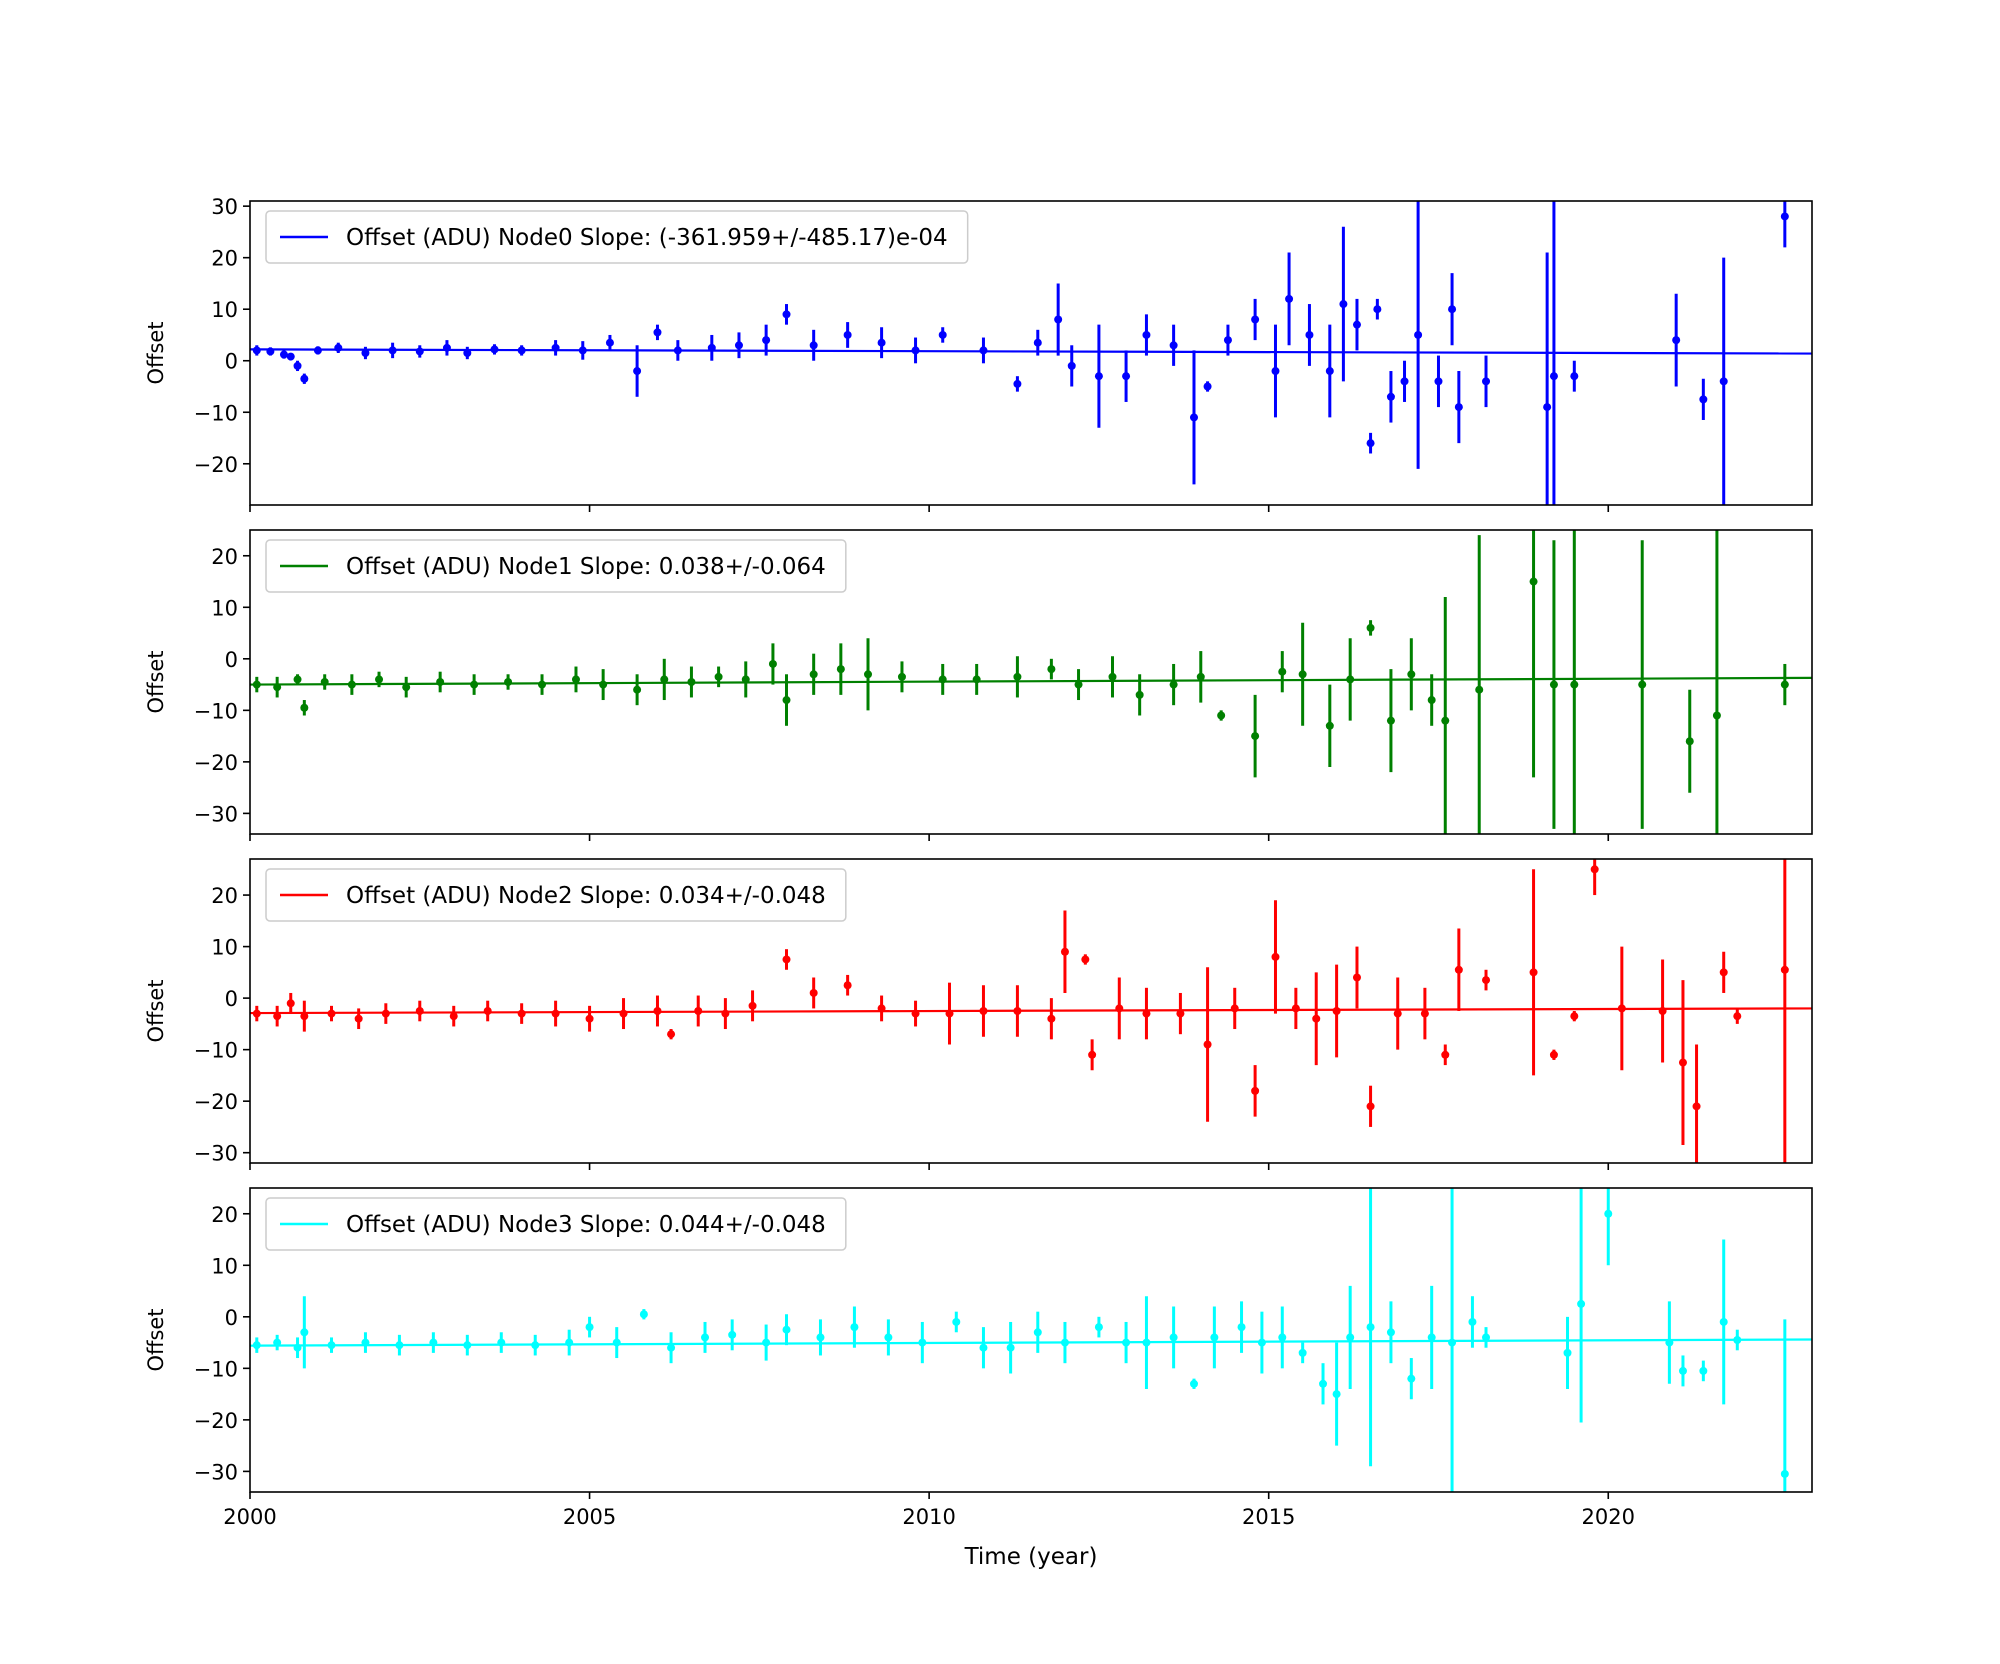  What do you see at coordinates (222, 685) in the screenshot?
I see `node1-y-axis: −30 −20 −10 0 10 20` at bounding box center [222, 685].